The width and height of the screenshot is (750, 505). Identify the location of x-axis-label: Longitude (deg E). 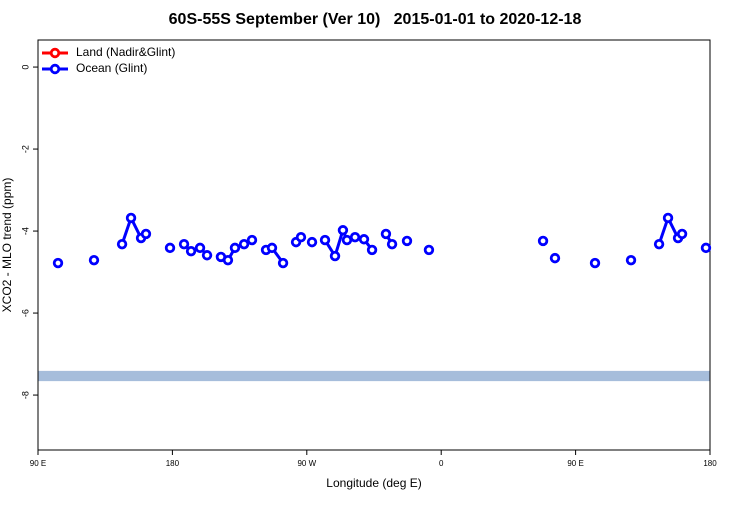
(373, 483).